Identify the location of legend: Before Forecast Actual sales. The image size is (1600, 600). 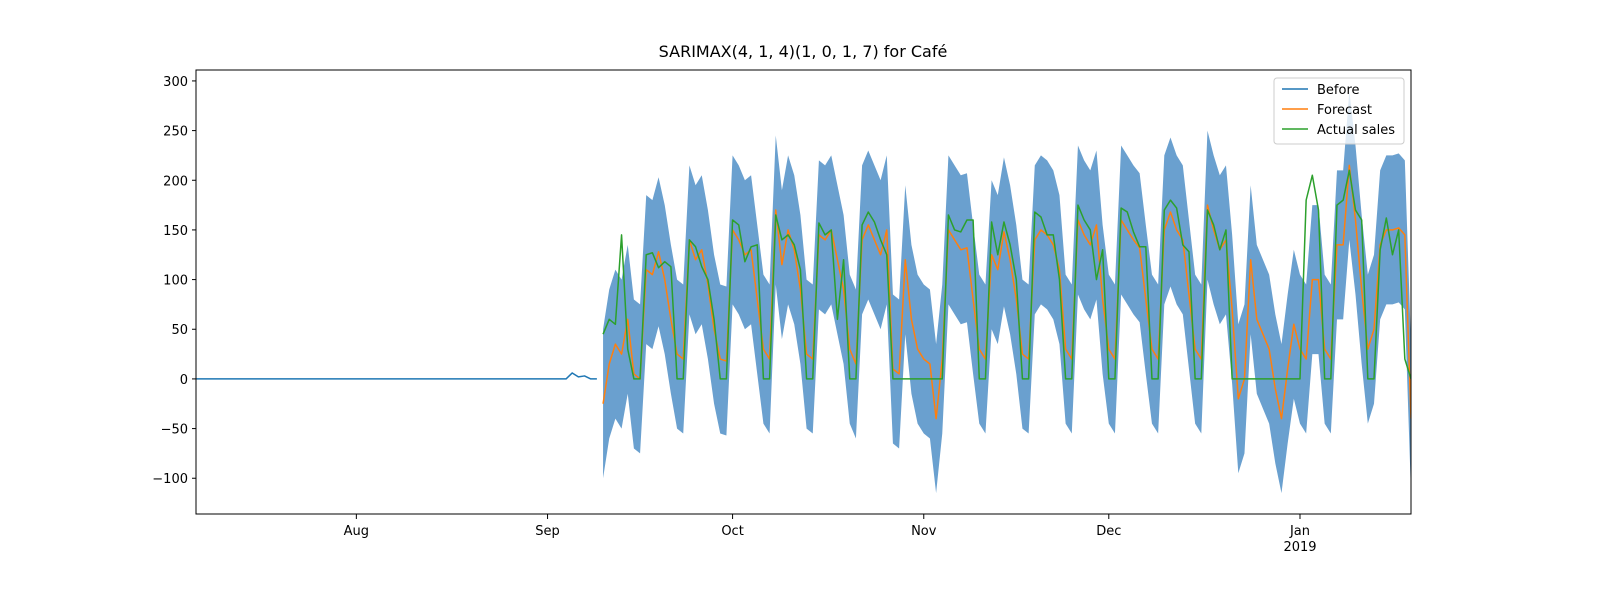
(1339, 111).